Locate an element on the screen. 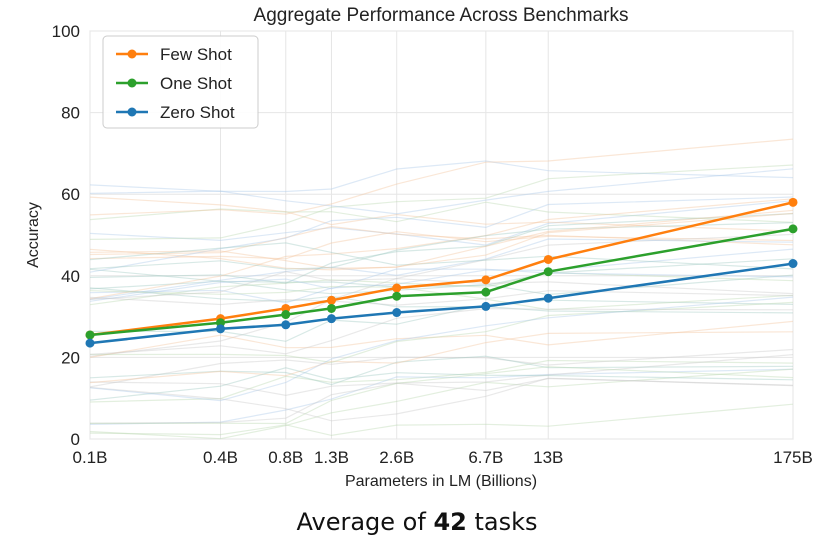 Image resolution: width=834 pixels, height=548 pixels. y-tick-label: 100 is located at coordinates (66, 31).